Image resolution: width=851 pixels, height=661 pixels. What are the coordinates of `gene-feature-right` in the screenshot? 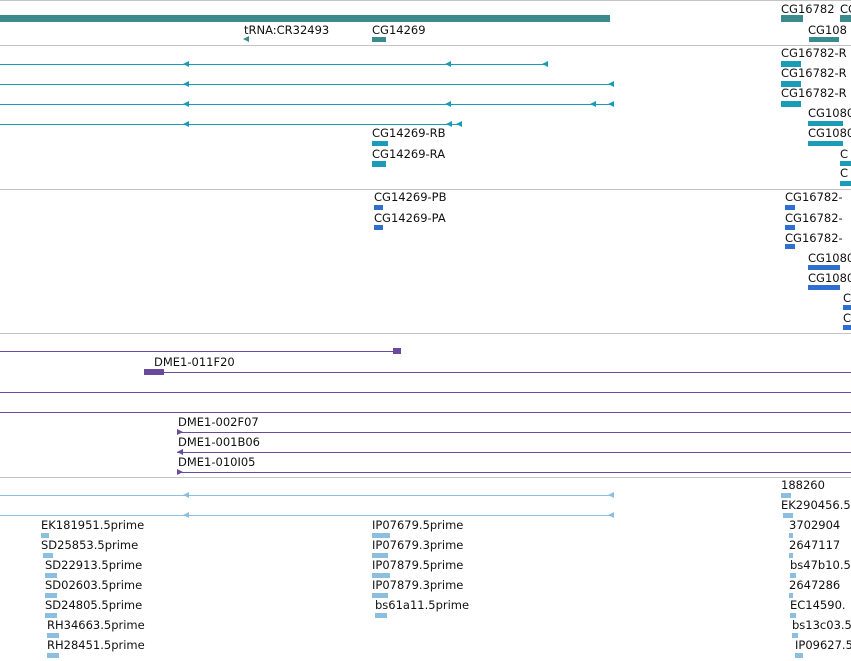 It's located at (845, 18).